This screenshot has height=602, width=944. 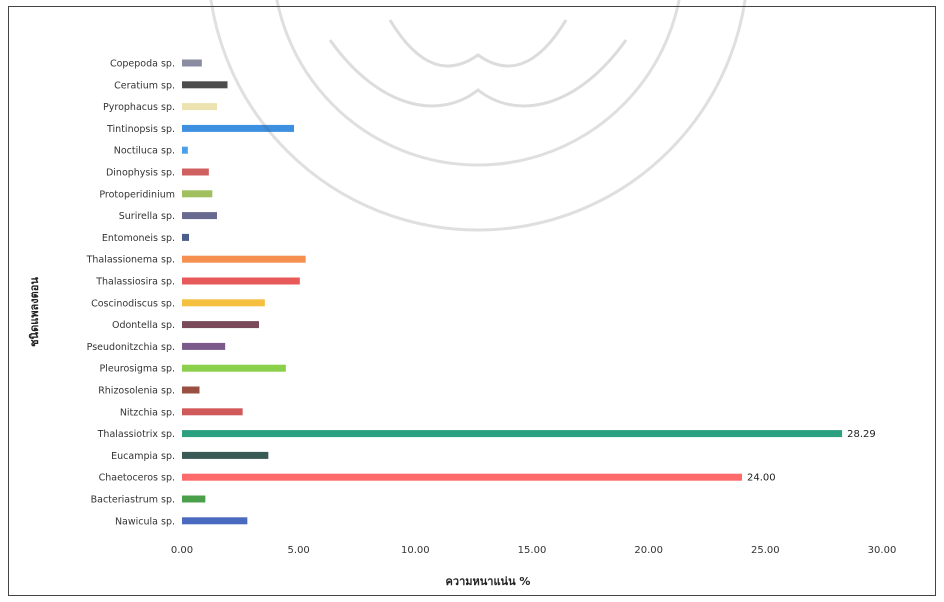 I want to click on category-label: Dinophysis sp., so click(x=140, y=173).